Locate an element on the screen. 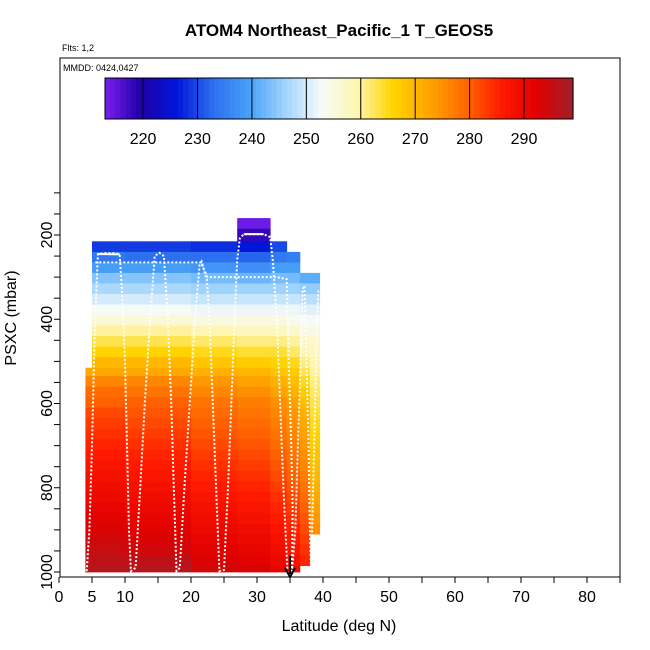  x-tick-label: 80 is located at coordinates (587, 597).